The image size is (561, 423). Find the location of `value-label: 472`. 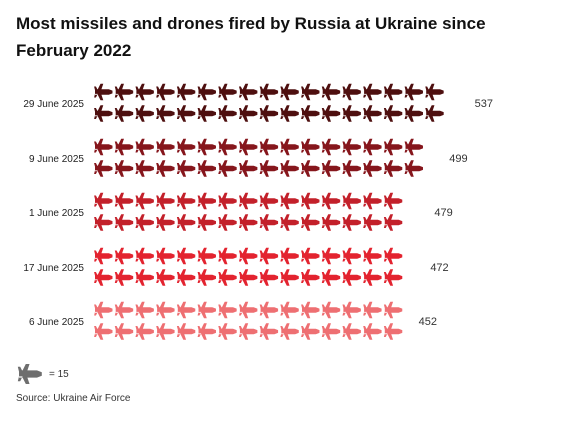

value-label: 472 is located at coordinates (439, 268).